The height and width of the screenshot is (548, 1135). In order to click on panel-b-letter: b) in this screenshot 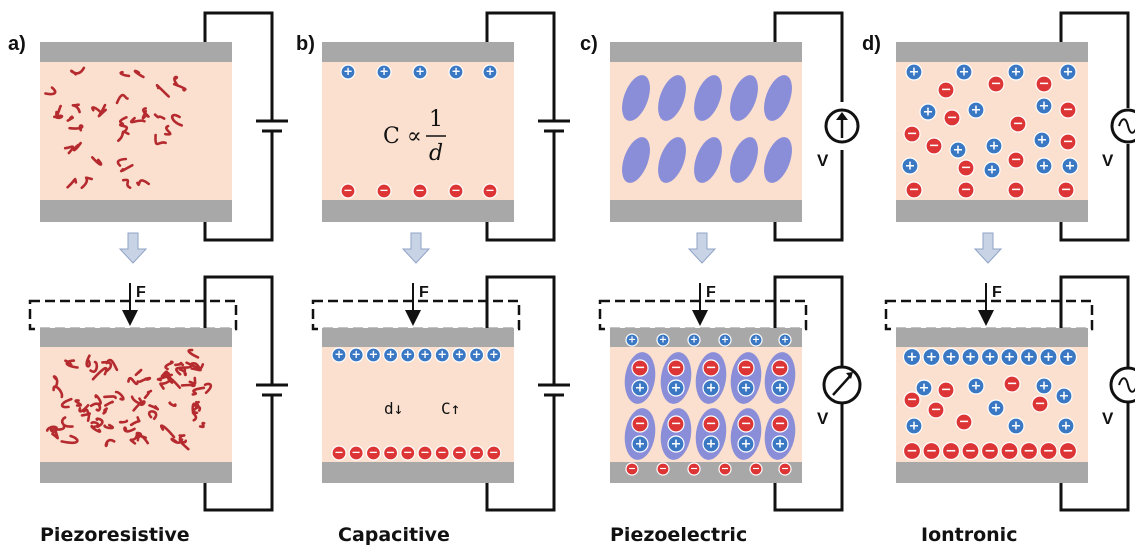, I will do `click(305, 44)`.